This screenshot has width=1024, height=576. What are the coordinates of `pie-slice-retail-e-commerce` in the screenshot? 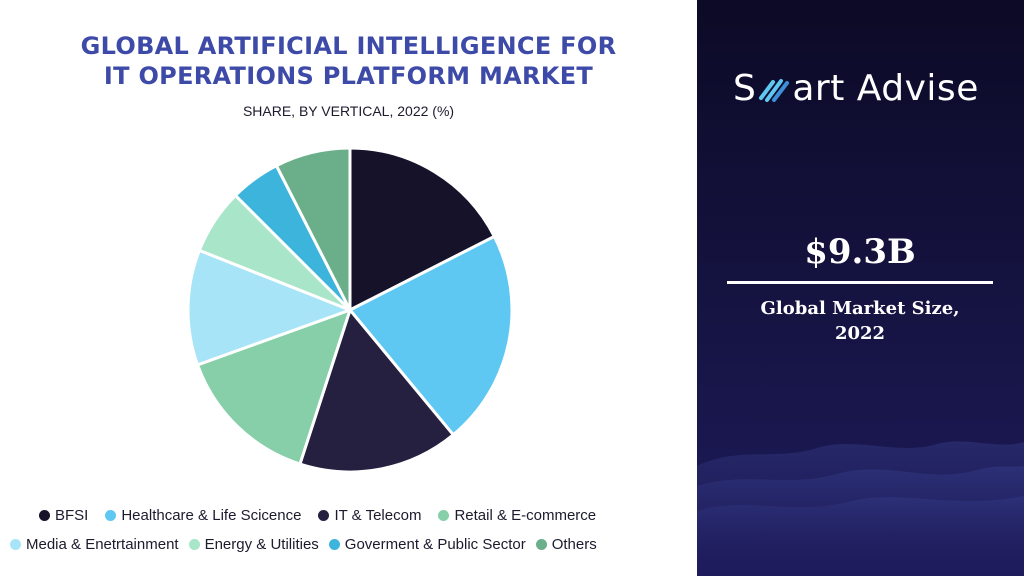 It's located at (274, 387).